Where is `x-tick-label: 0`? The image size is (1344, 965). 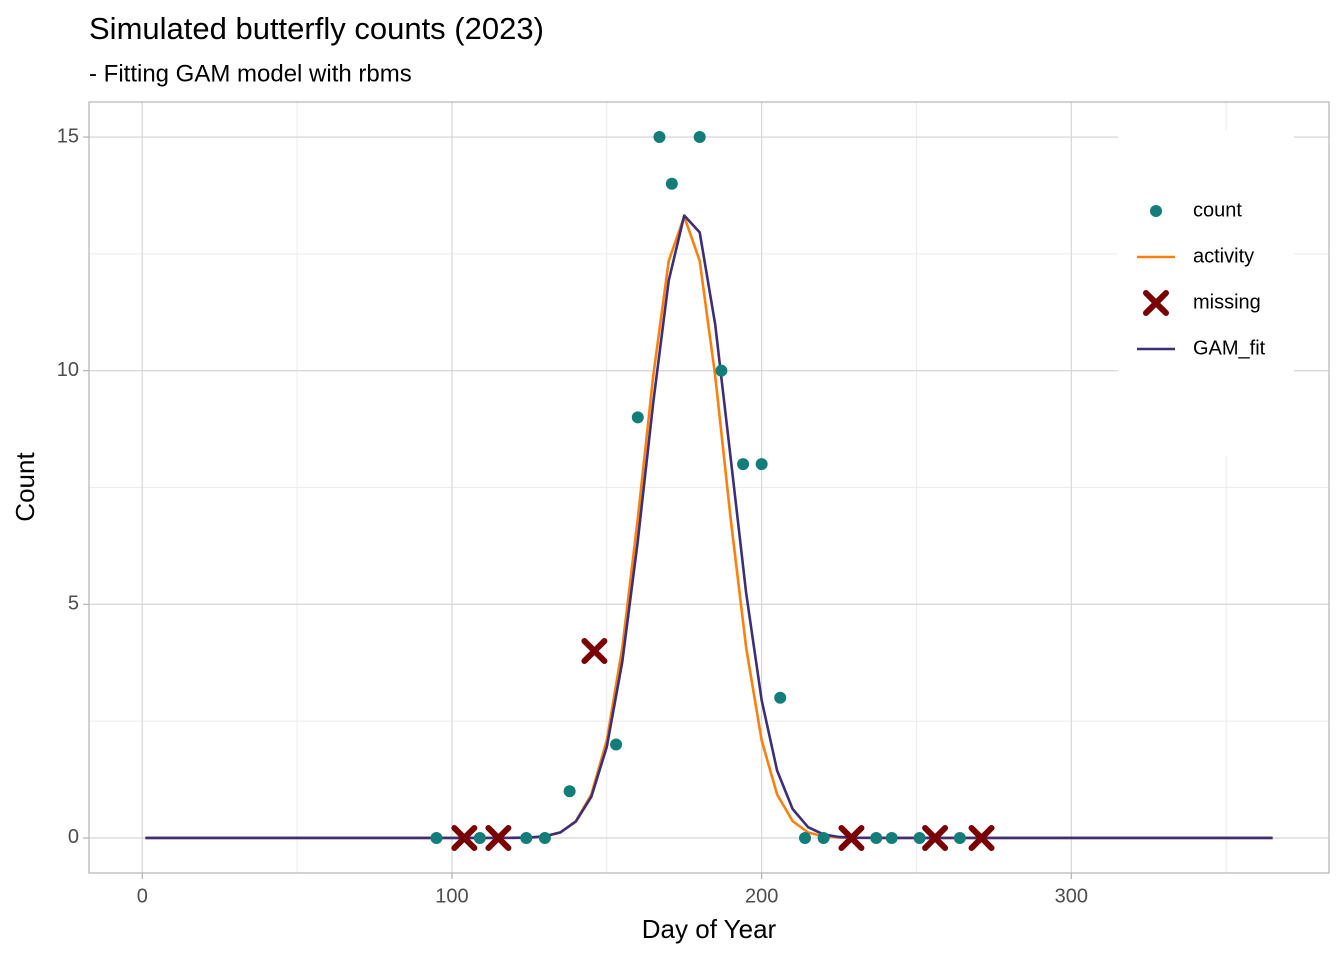
x-tick-label: 0 is located at coordinates (142, 896).